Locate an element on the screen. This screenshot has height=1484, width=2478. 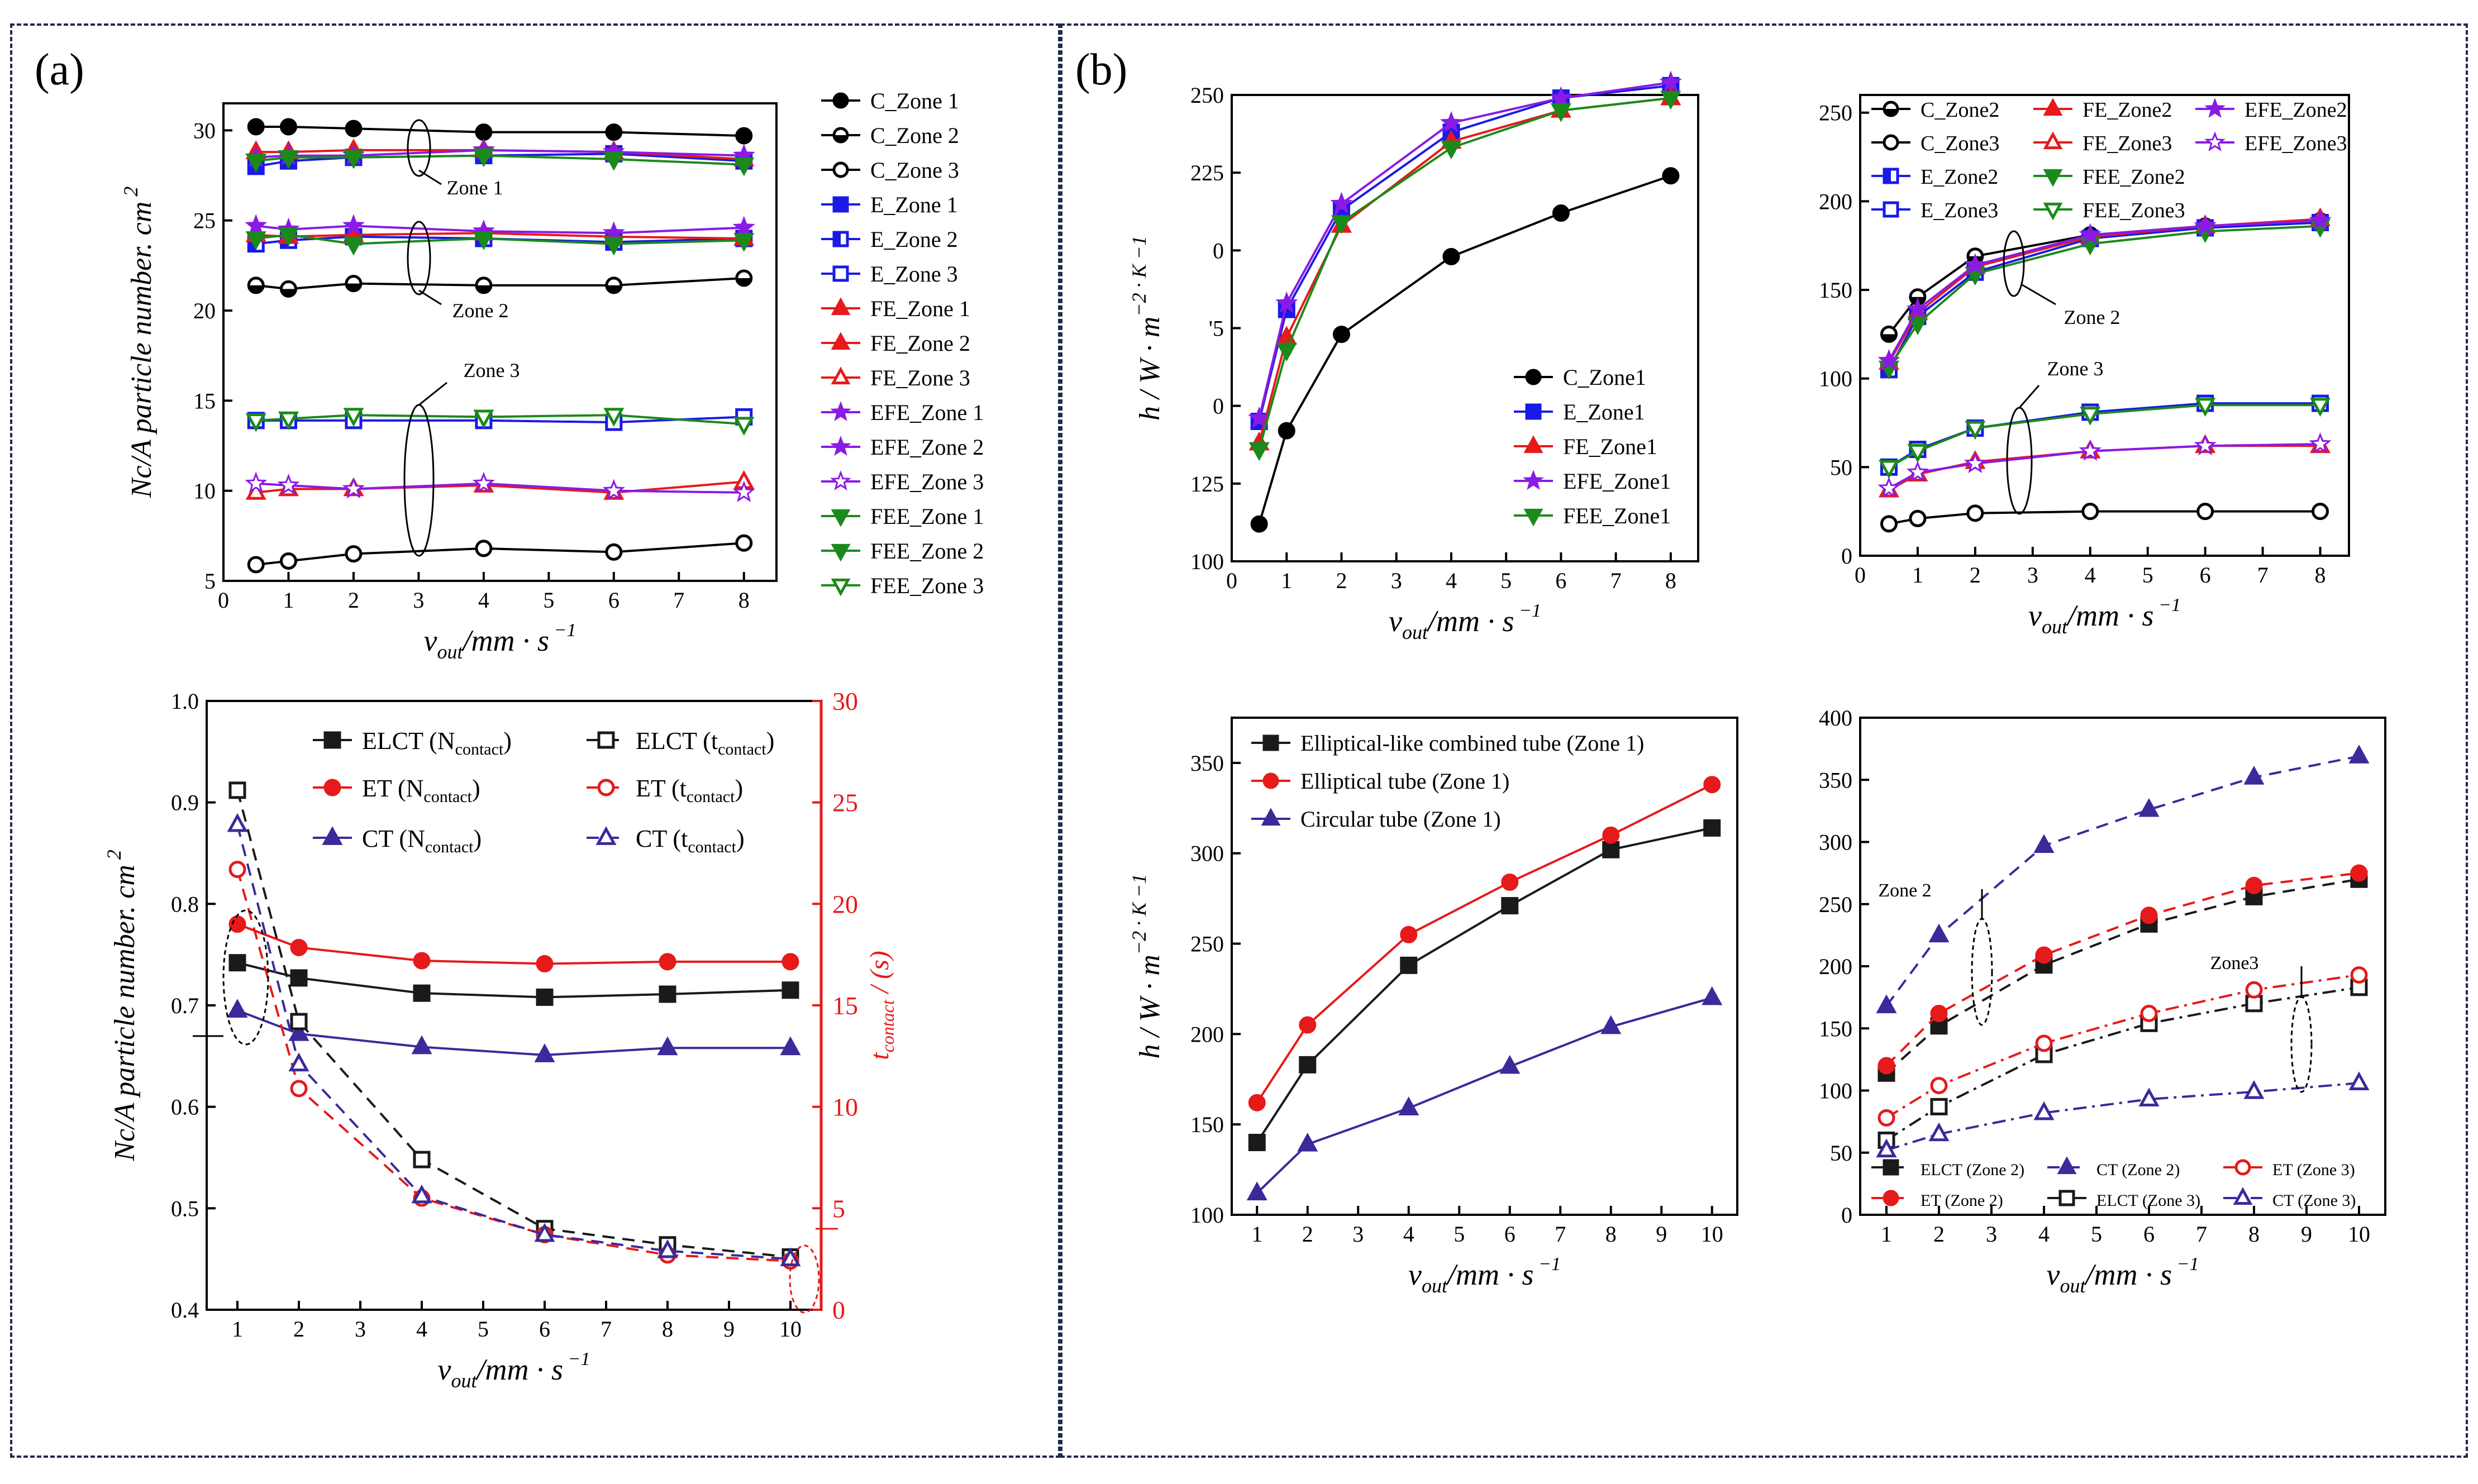
legend-entry: C_Zone 3 is located at coordinates (914, 170).